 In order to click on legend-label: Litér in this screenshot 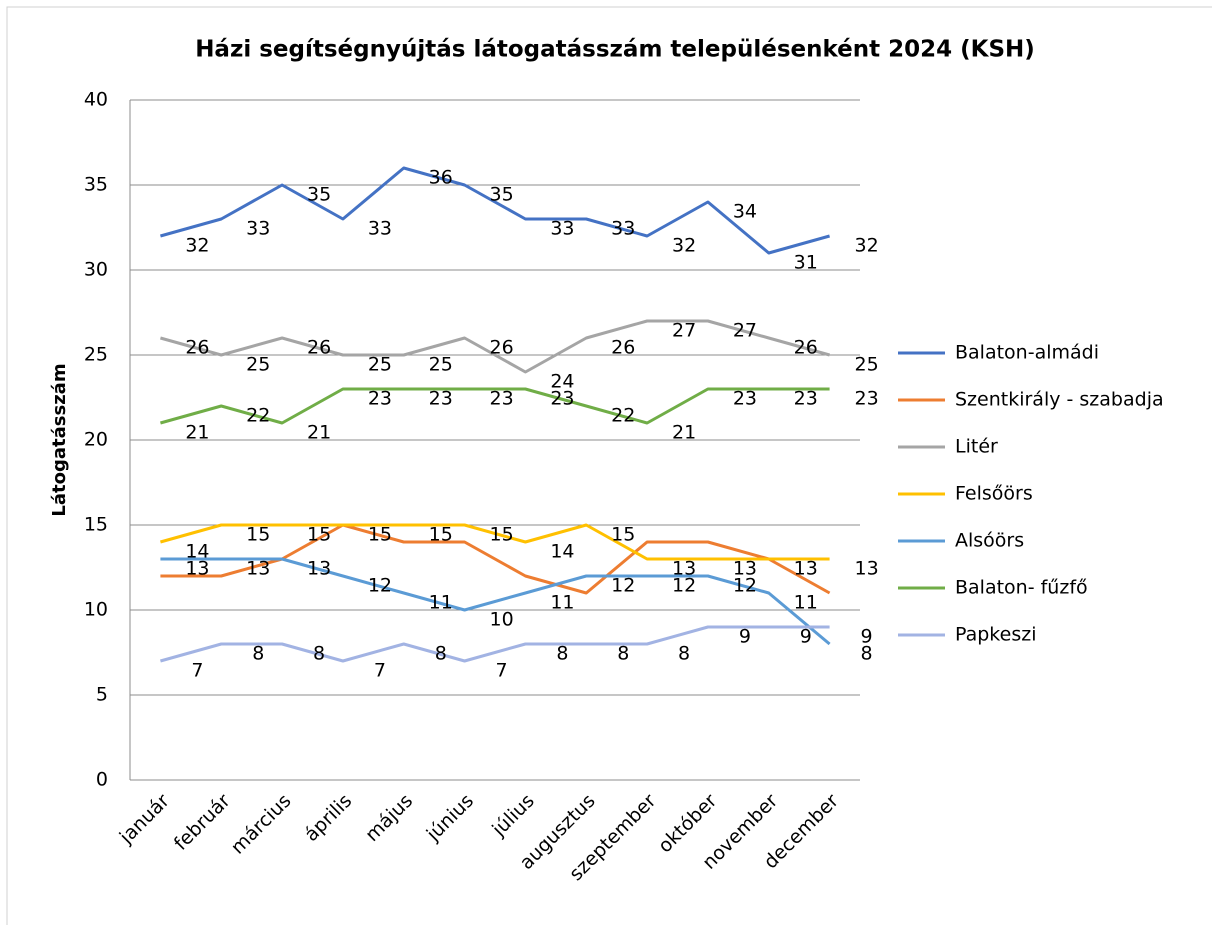, I will do `click(976, 447)`.